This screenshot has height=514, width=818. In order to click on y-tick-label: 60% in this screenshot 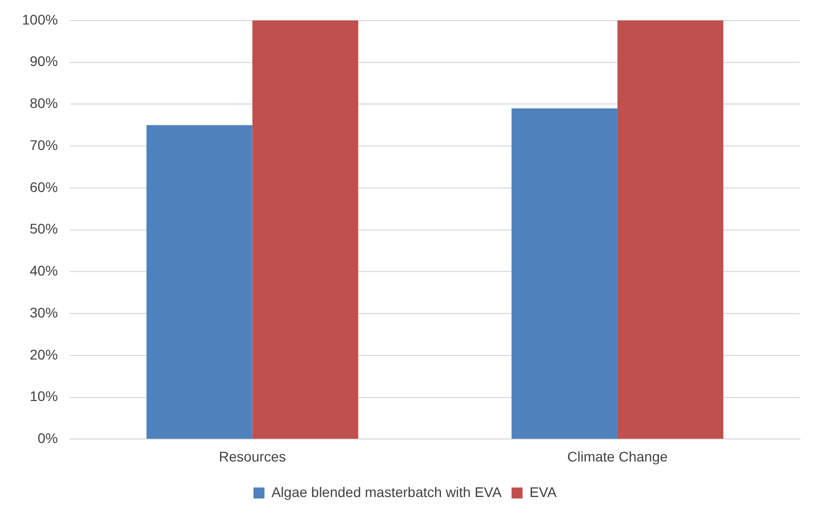, I will do `click(44, 186)`.